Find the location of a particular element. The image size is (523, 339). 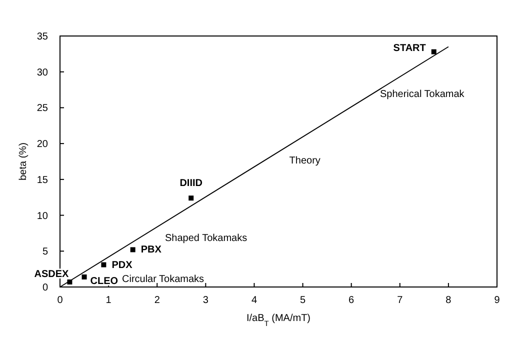

y-tick-label: 0 is located at coordinates (45, 288).